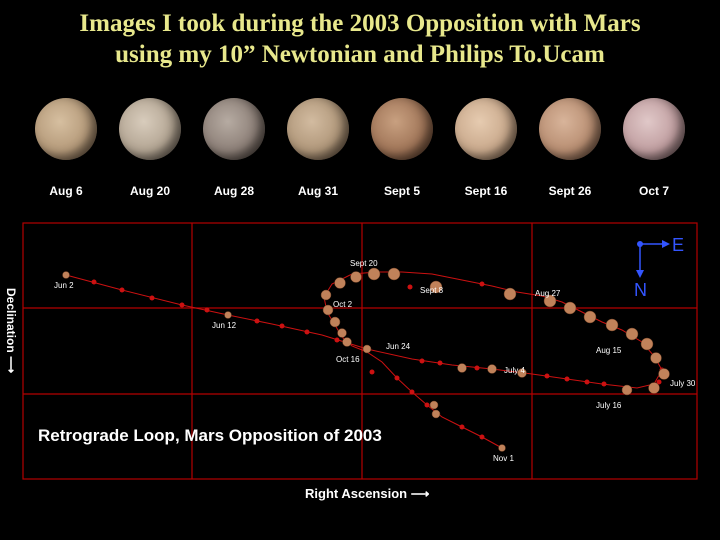 This screenshot has height=540, width=720. What do you see at coordinates (432, 290) in the screenshot?
I see `label-sept-8: Sept 8` at bounding box center [432, 290].